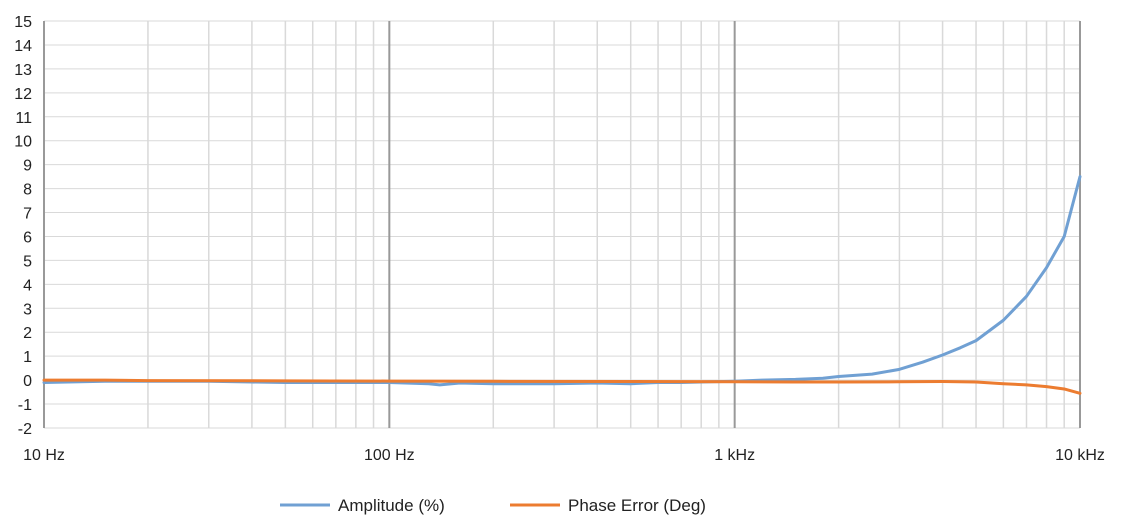  What do you see at coordinates (1080, 455) in the screenshot?
I see `x-tick-label: 10 kHz` at bounding box center [1080, 455].